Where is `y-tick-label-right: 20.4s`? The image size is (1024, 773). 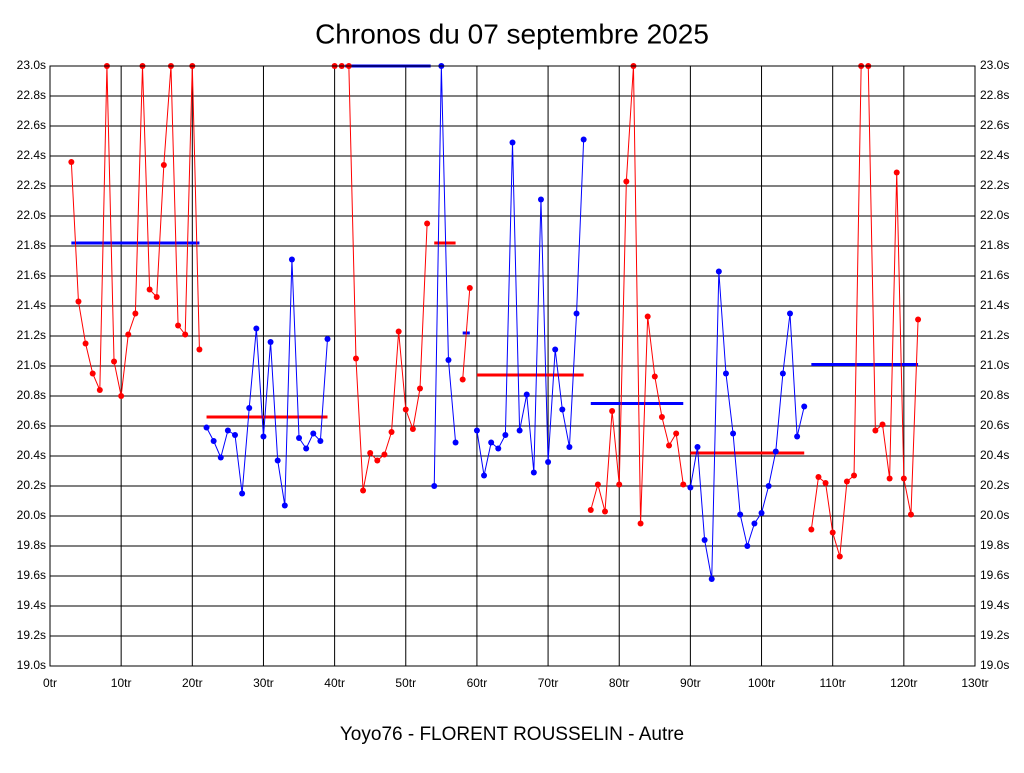
y-tick-label-right: 20.4s is located at coordinates (994, 455).